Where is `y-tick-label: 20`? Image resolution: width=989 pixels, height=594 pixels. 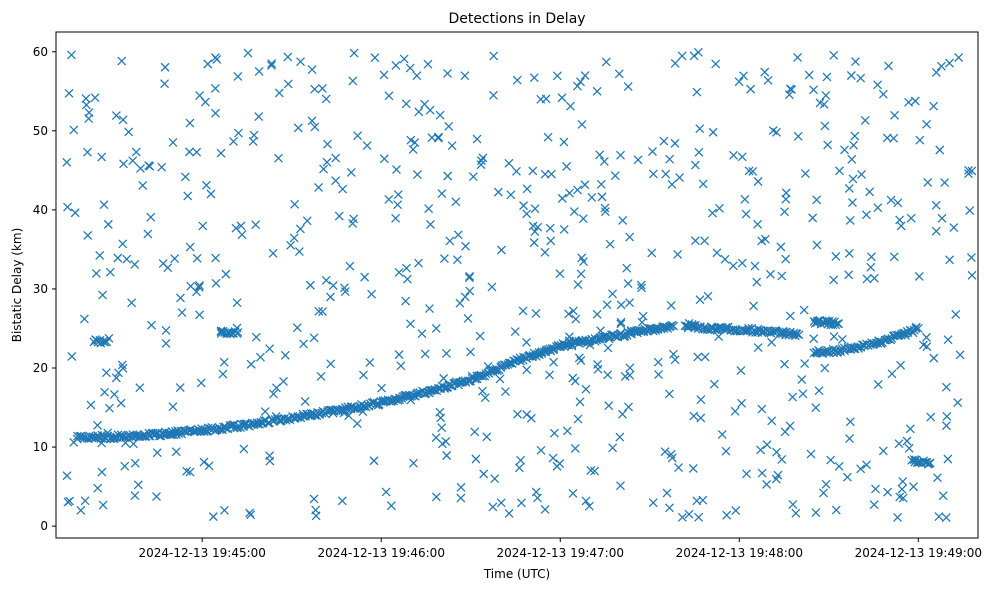
y-tick-label: 20 is located at coordinates (40, 368).